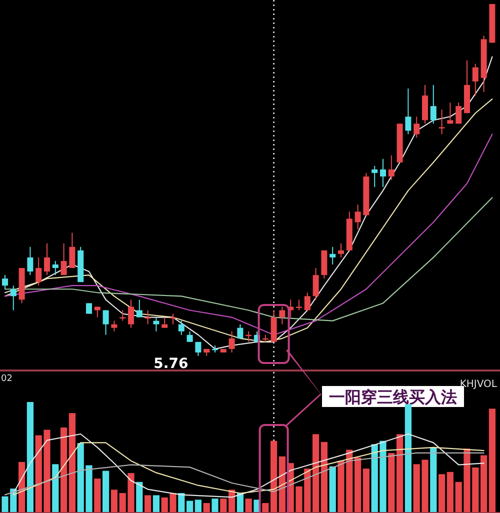 The width and height of the screenshot is (500, 513). I want to click on text: 02, so click(6, 379).